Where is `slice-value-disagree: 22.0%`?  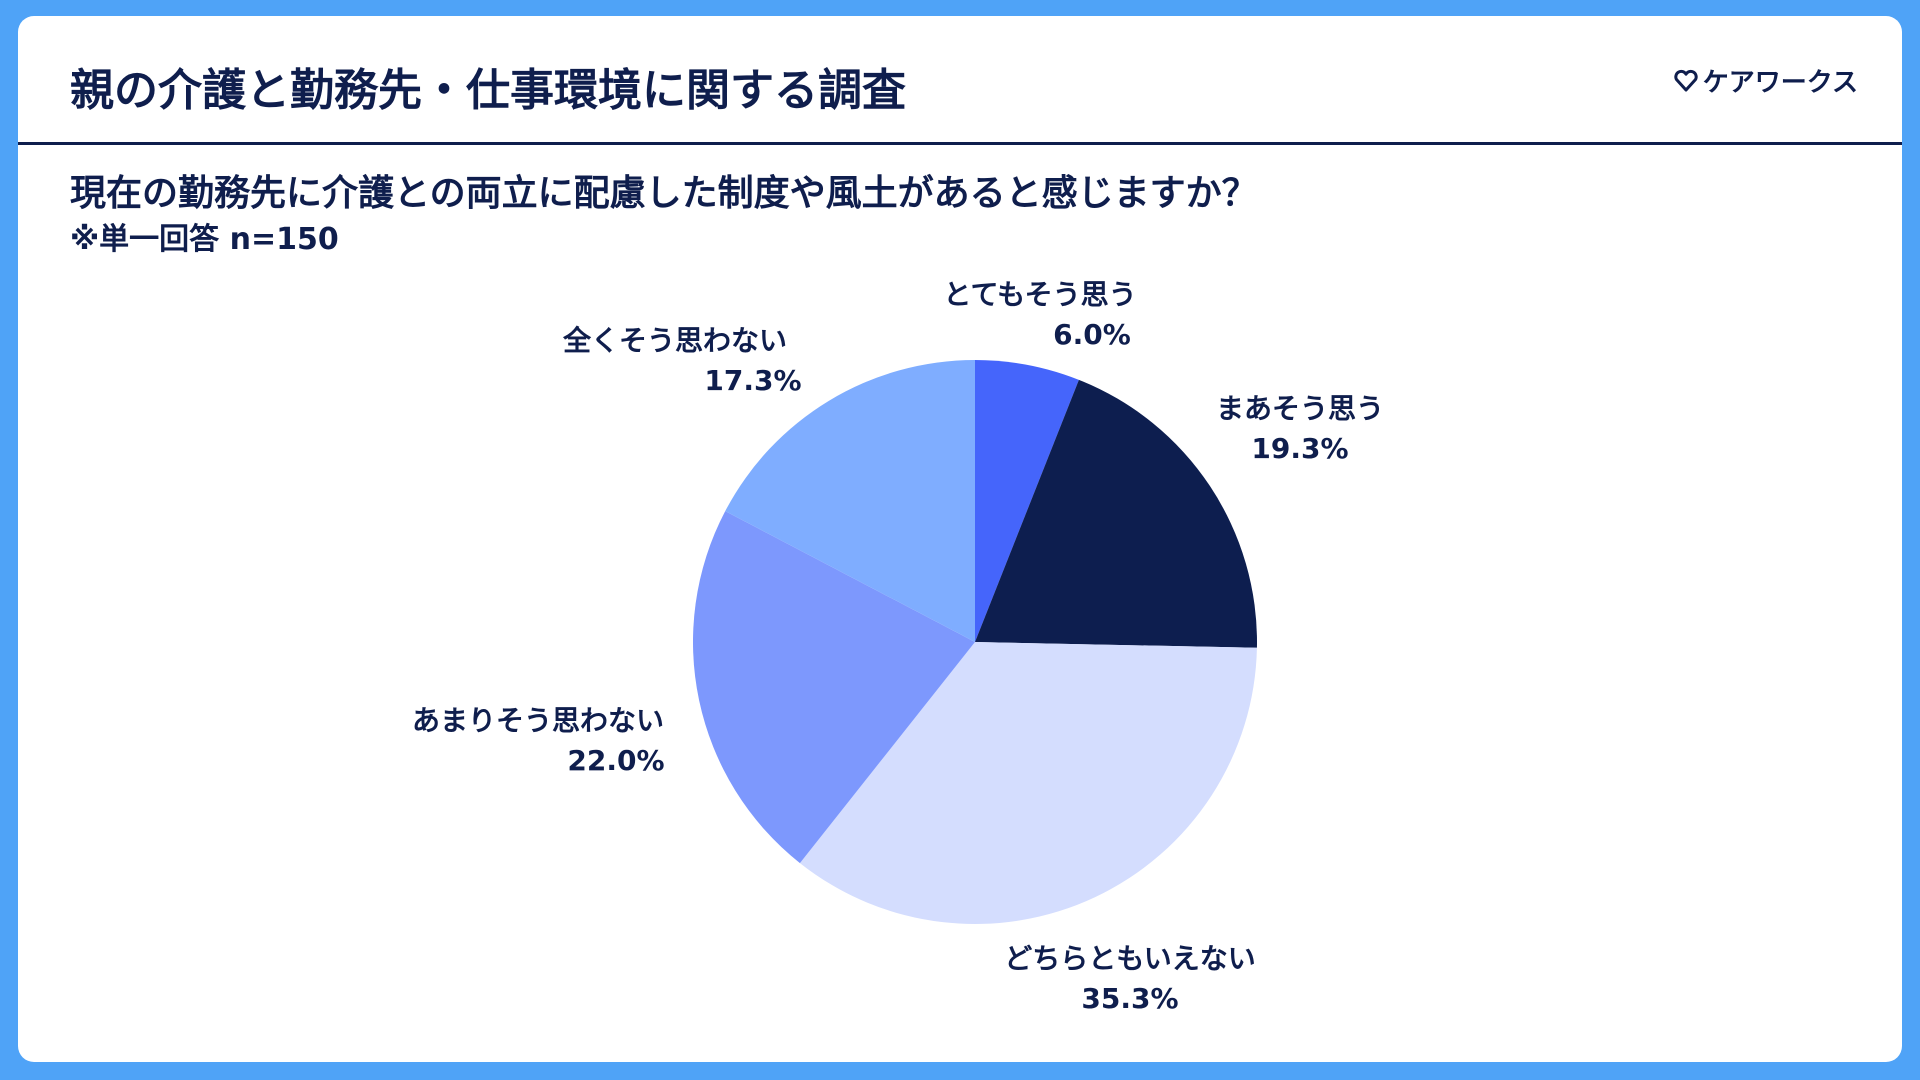 slice-value-disagree: 22.0% is located at coordinates (615, 760).